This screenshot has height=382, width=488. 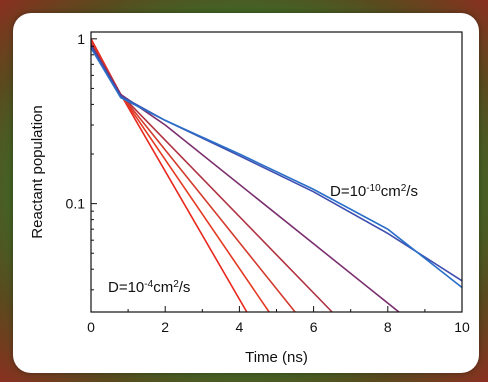 What do you see at coordinates (91, 327) in the screenshot?
I see `x-tick-label: 0` at bounding box center [91, 327].